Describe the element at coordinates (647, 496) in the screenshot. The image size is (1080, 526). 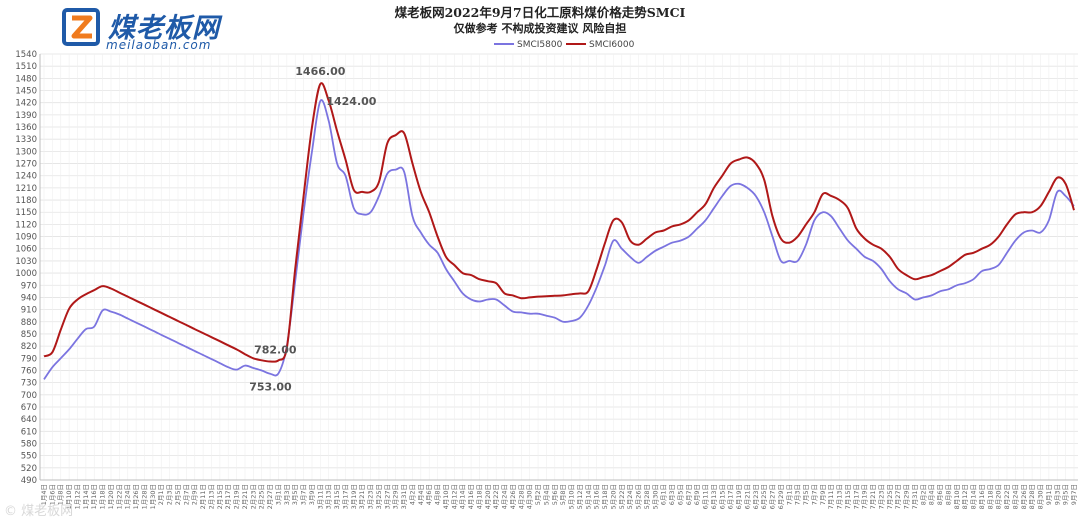
I see `x-tick-label: 5月28日` at that location.